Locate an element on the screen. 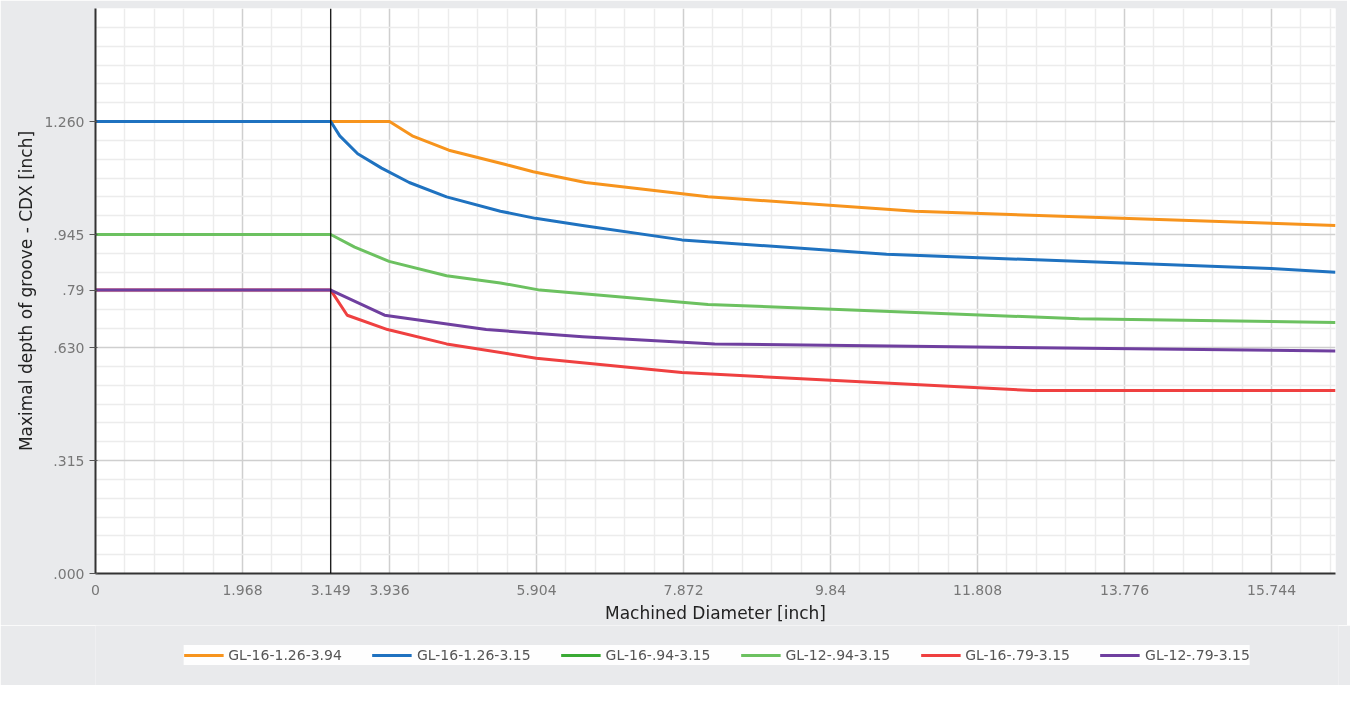 Image resolution: width=1353 pixels, height=715 pixels. x-tick-label: 9.84 is located at coordinates (830, 589).